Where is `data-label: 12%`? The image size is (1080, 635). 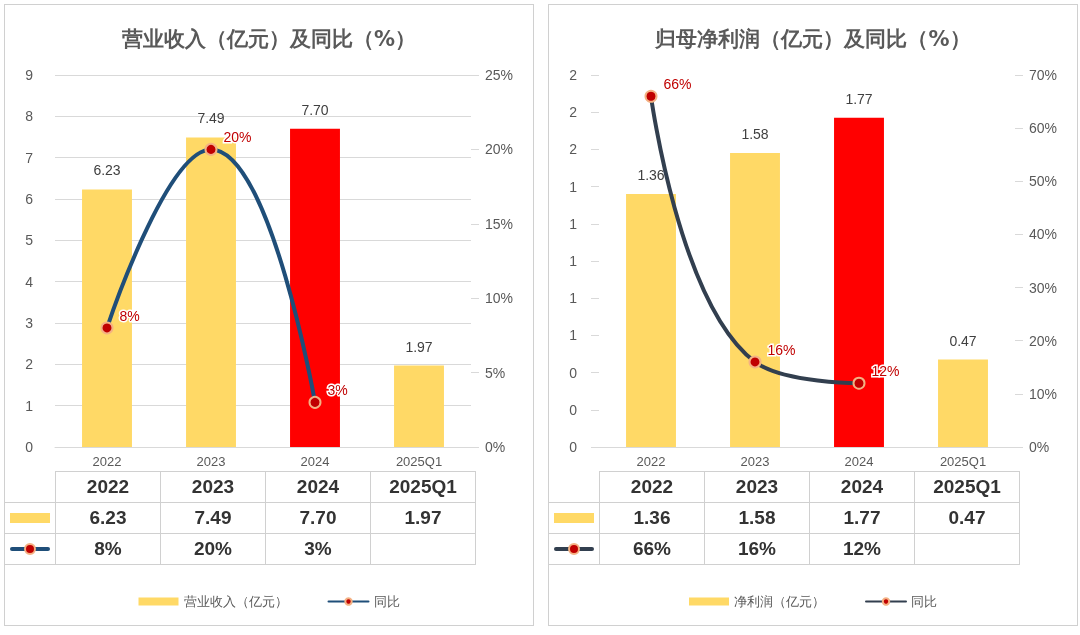 data-label: 12% is located at coordinates (862, 549).